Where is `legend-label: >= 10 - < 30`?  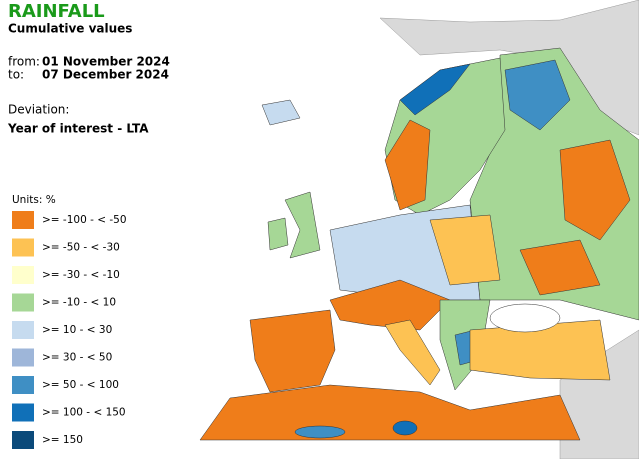 legend-label: >= 10 - < 30 is located at coordinates (77, 330).